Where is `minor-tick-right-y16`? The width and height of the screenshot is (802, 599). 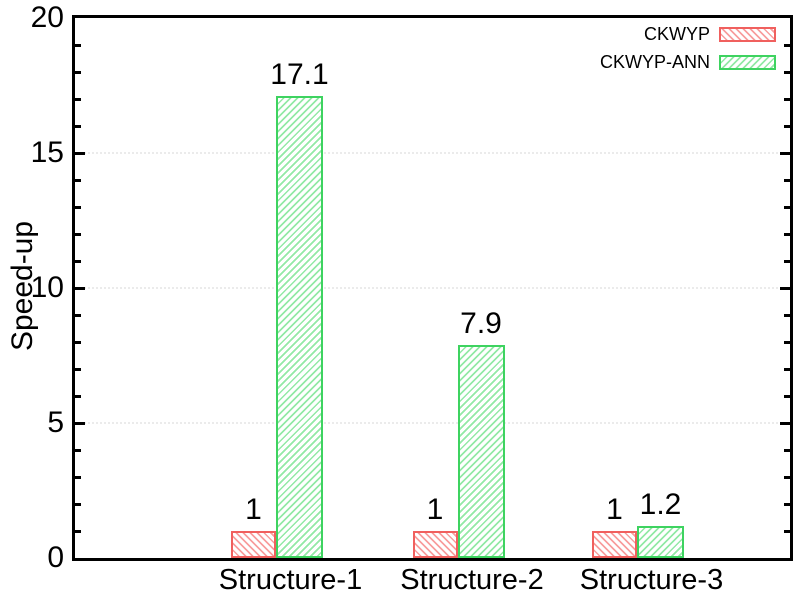 minor-tick-right-y16 is located at coordinates (787, 126).